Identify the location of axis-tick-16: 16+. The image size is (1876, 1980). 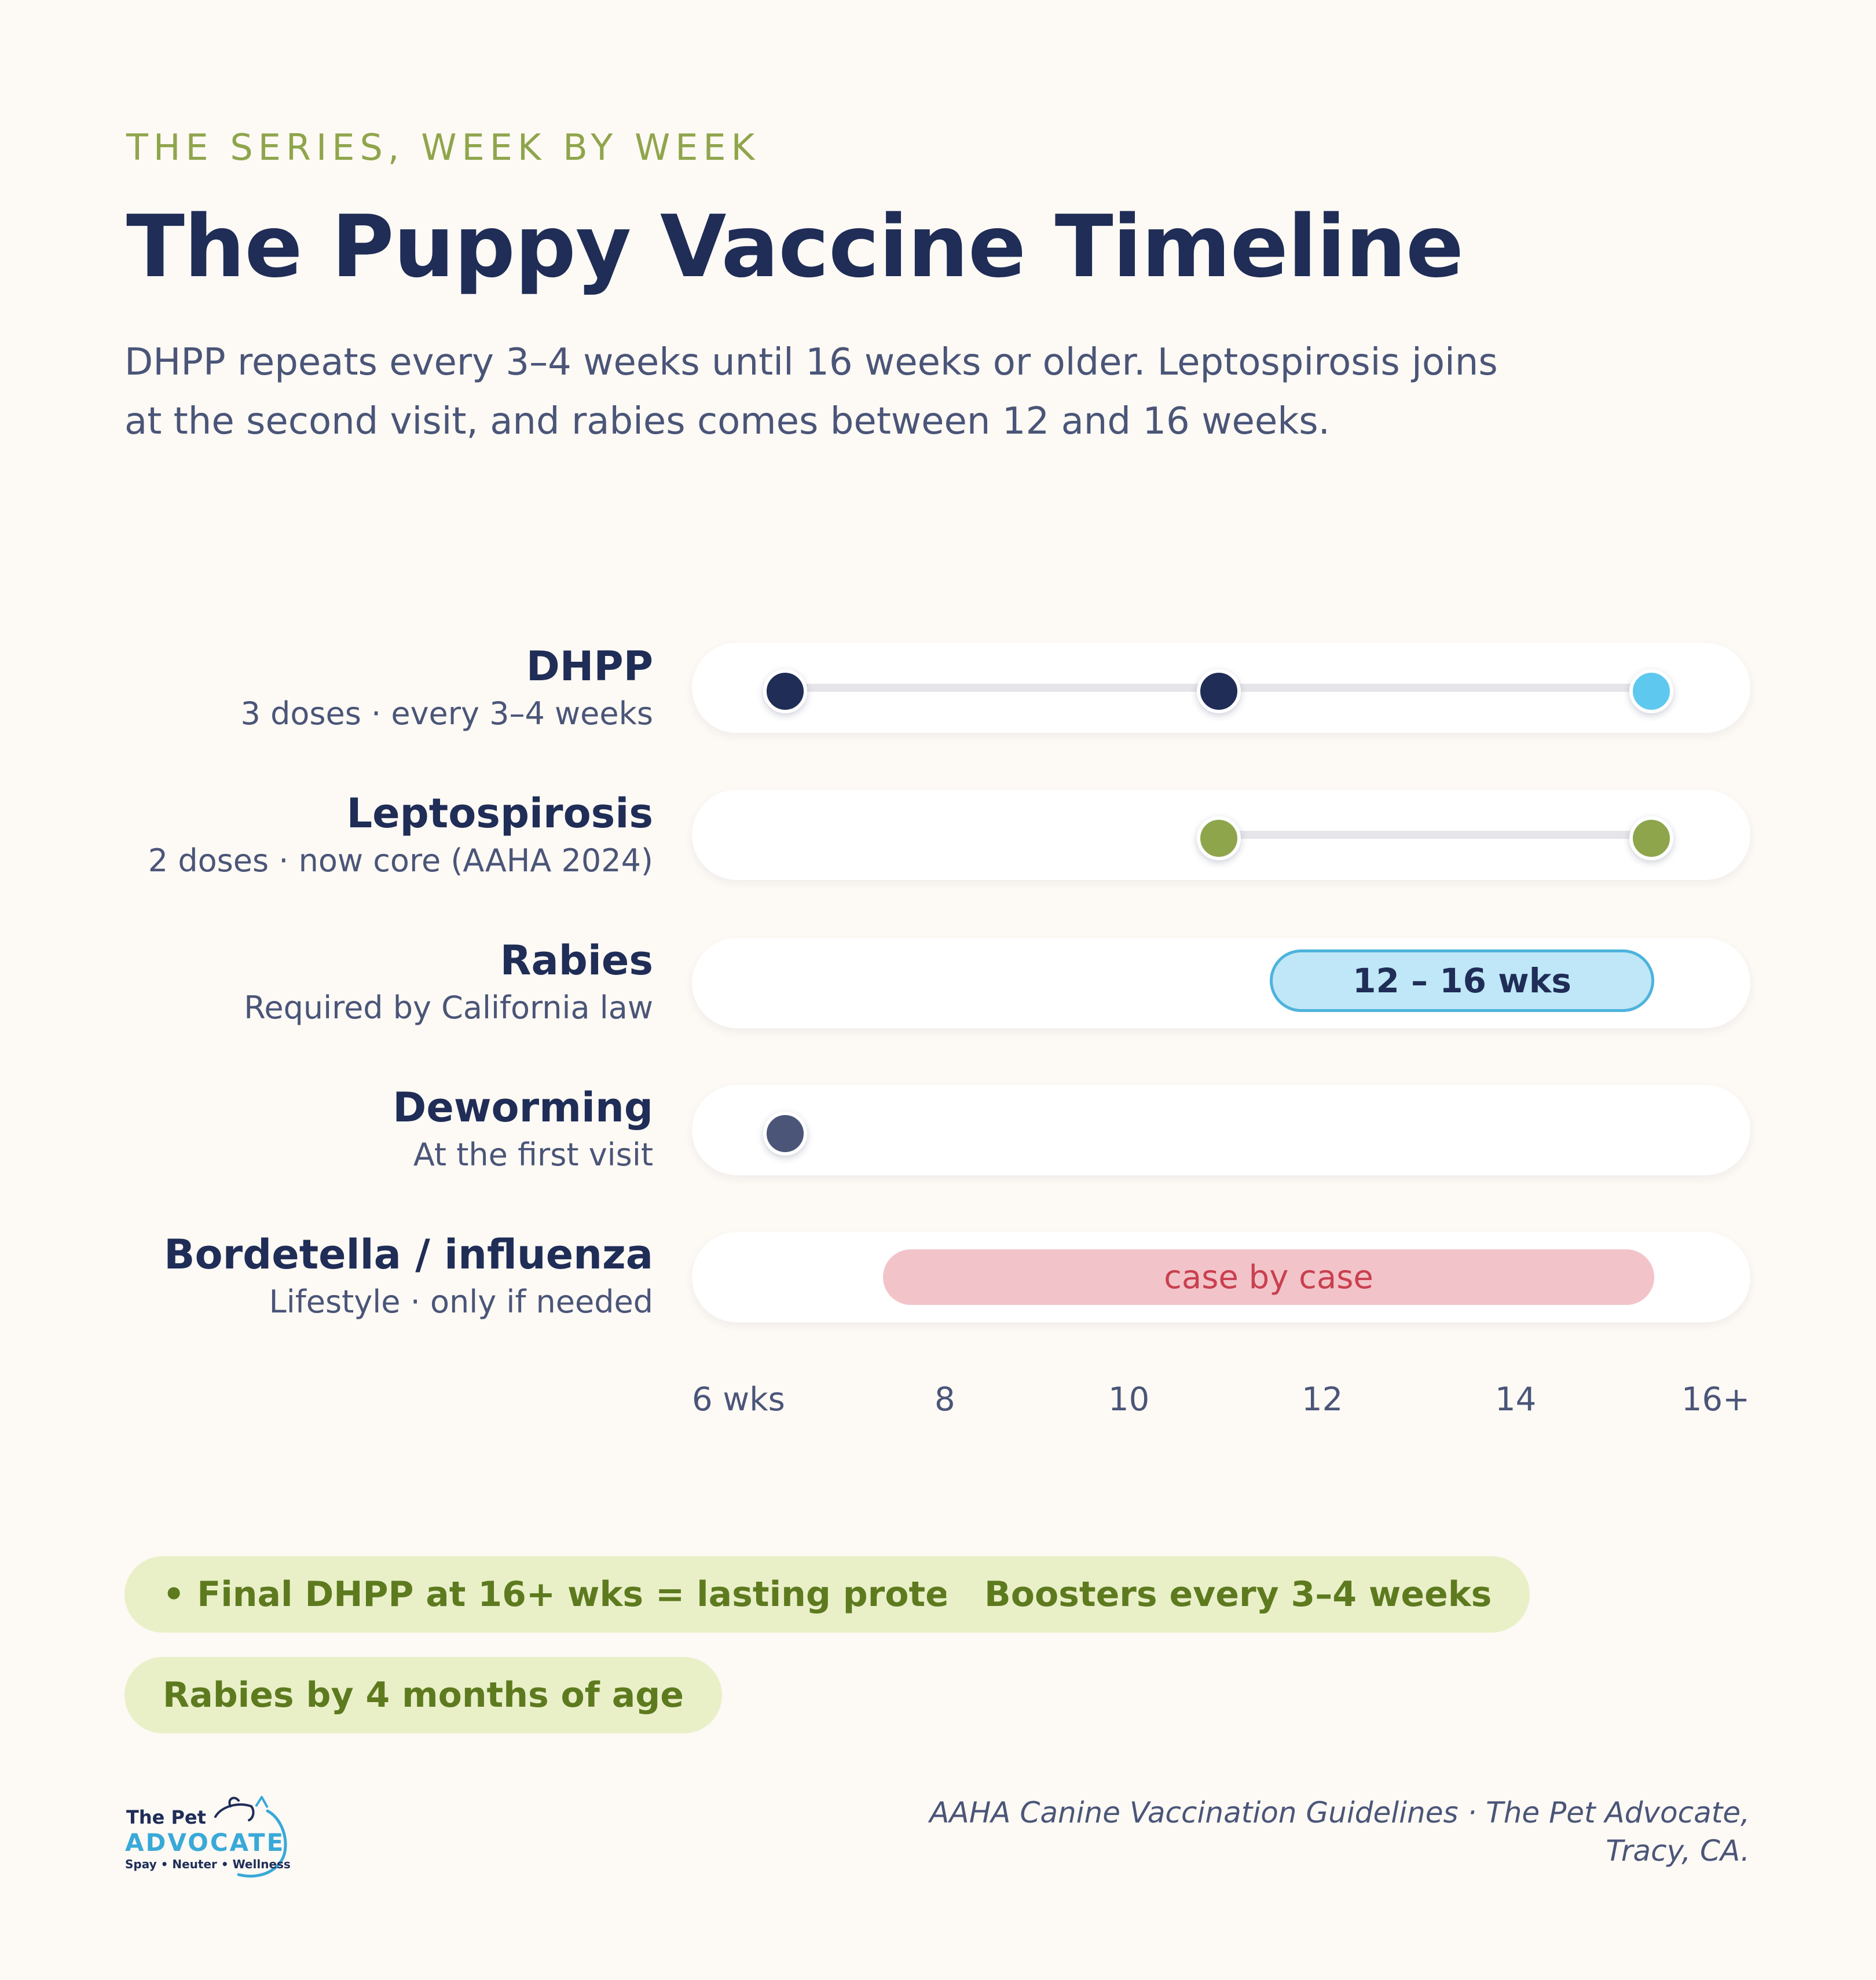
(1716, 1400).